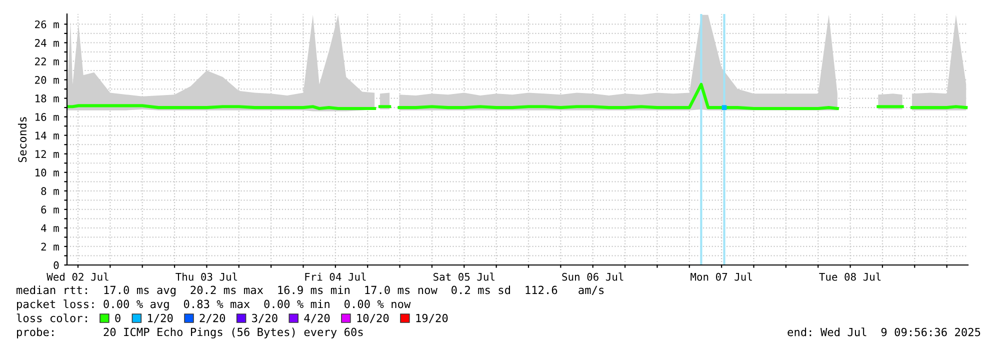 Image resolution: width=997 pixels, height=347 pixels. I want to click on y-tick-label: 4 m, so click(50, 228).